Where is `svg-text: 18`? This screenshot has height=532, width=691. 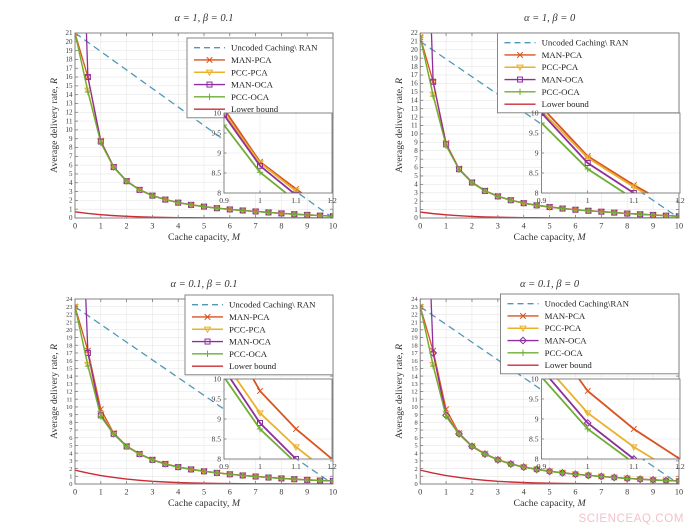
svg-text: 18 is located at coordinates (69, 345).